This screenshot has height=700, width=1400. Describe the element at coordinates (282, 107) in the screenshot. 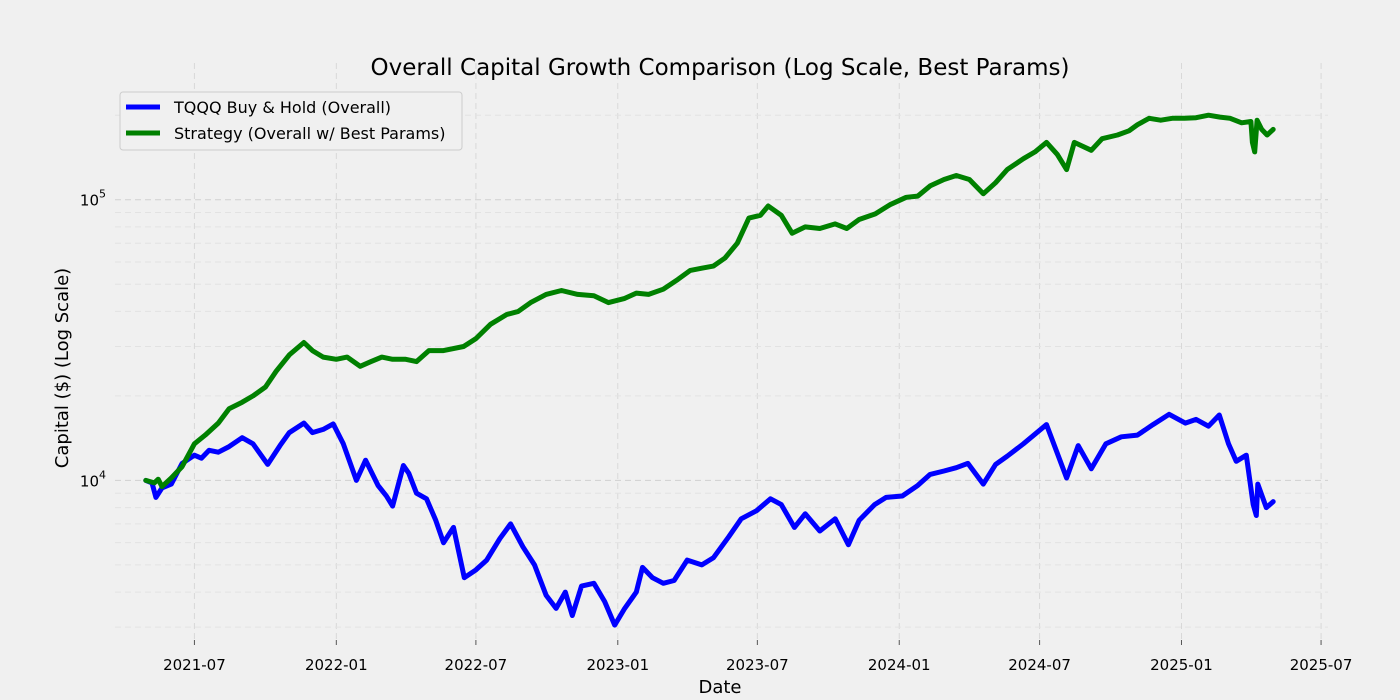

I see `legend-label-tqqq: TQQQ Buy & Hold (Overall)` at that location.